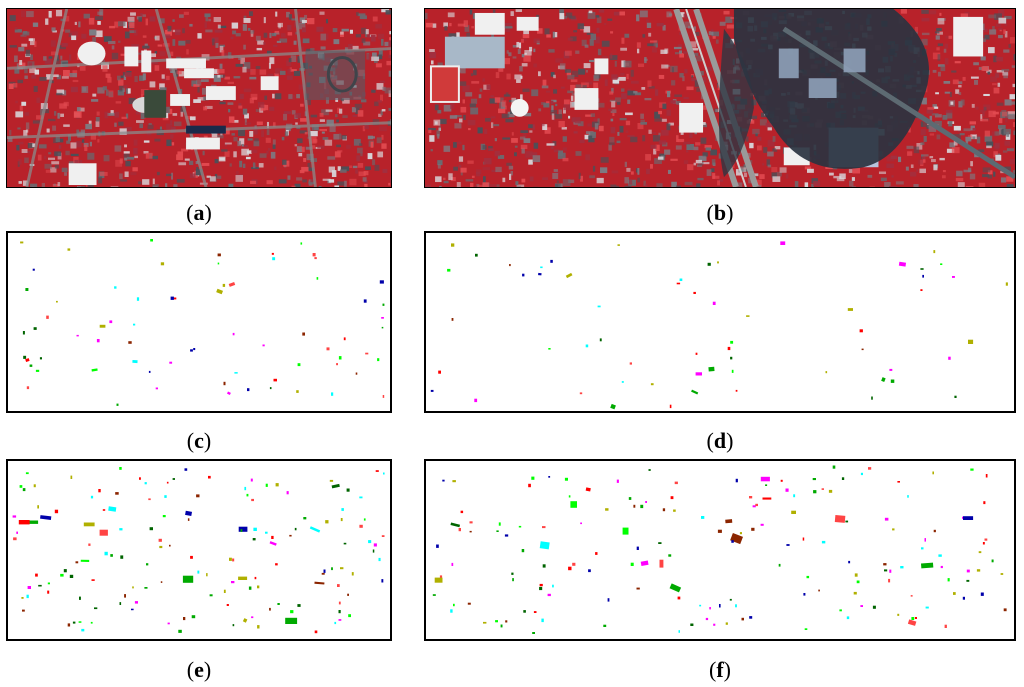  Describe the element at coordinates (255, 92) in the screenshot. I see `dark-features` at that location.